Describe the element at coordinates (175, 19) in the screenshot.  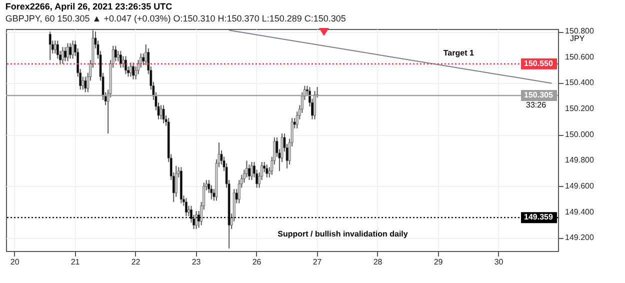
I see `chart-subtitle: GBPJPY, 60 150.305 ▲ +0.047 (+0.03%) O:150.310 H:150.370 L:150.289 C:150.305` at that location.